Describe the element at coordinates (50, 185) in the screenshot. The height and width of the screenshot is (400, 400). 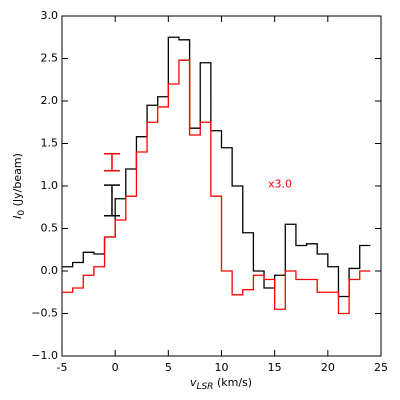
I see `y-tick-label: 1.0` at that location.